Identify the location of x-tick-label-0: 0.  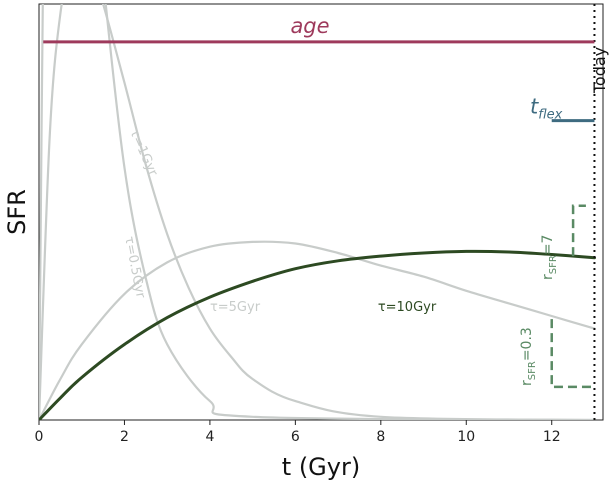
(39, 437).